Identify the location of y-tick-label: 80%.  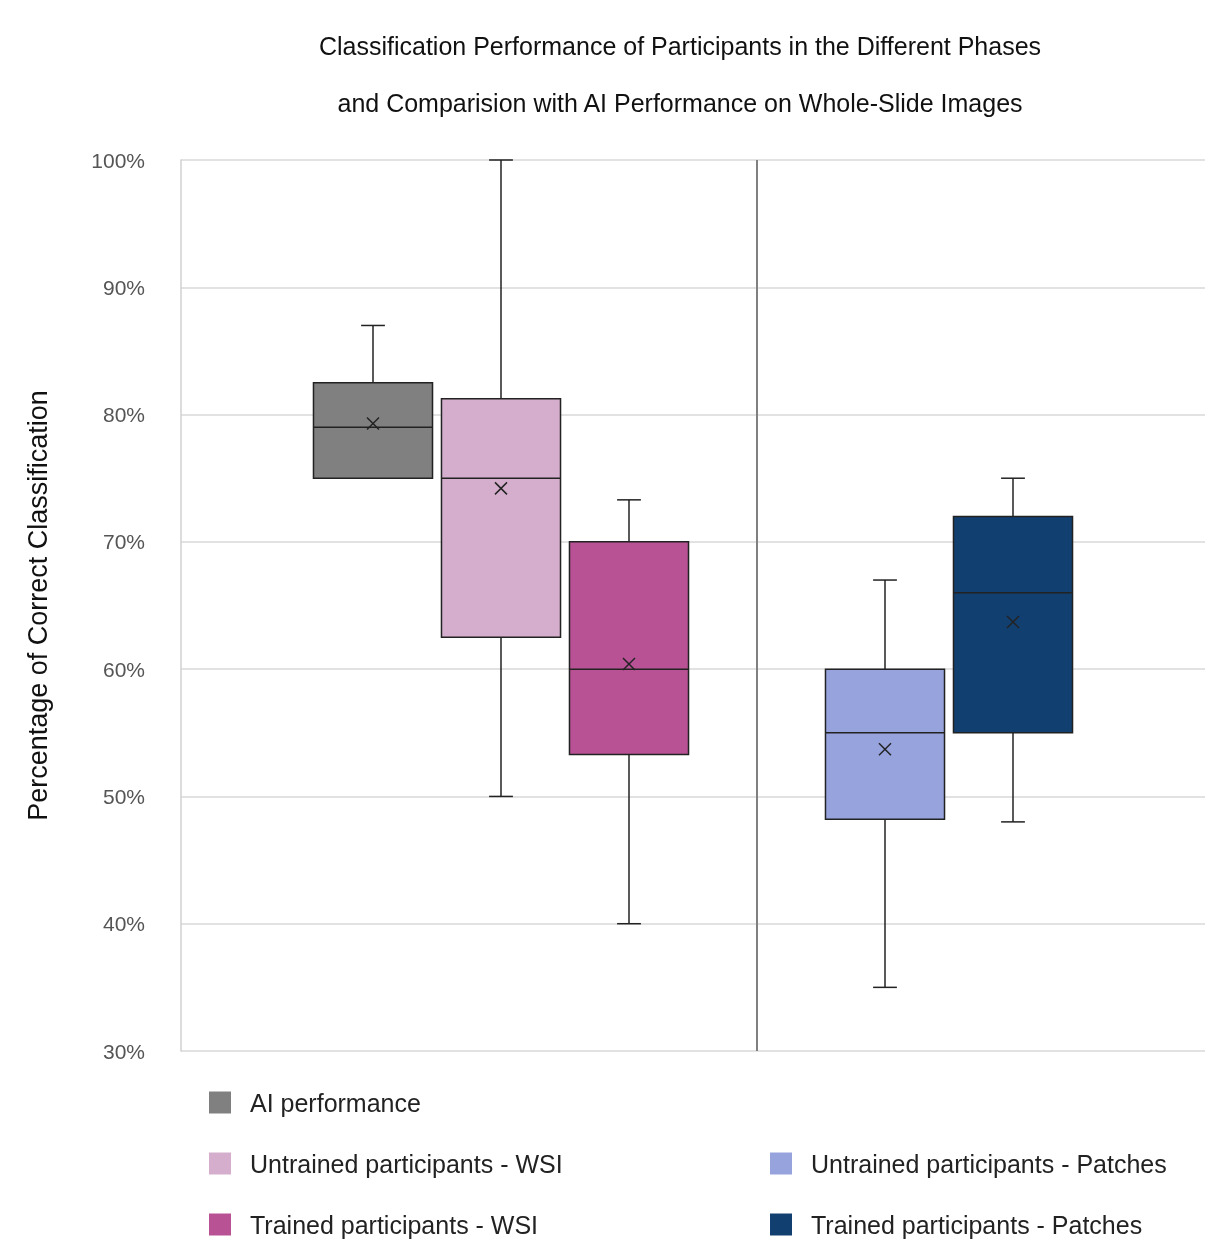
(123, 415).